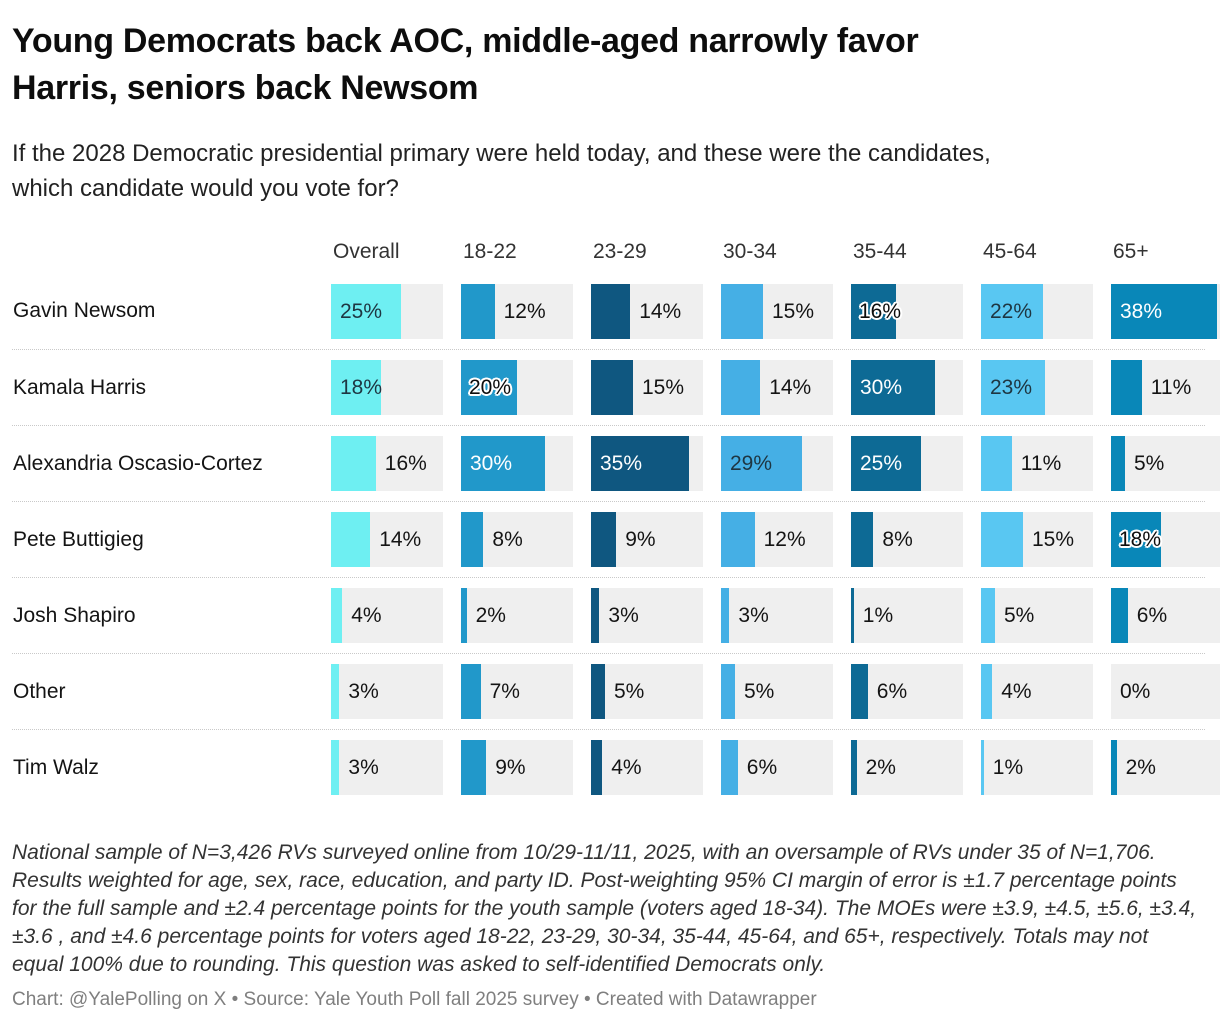  What do you see at coordinates (84, 310) in the screenshot?
I see `candidate-label: Gavin Newsom` at bounding box center [84, 310].